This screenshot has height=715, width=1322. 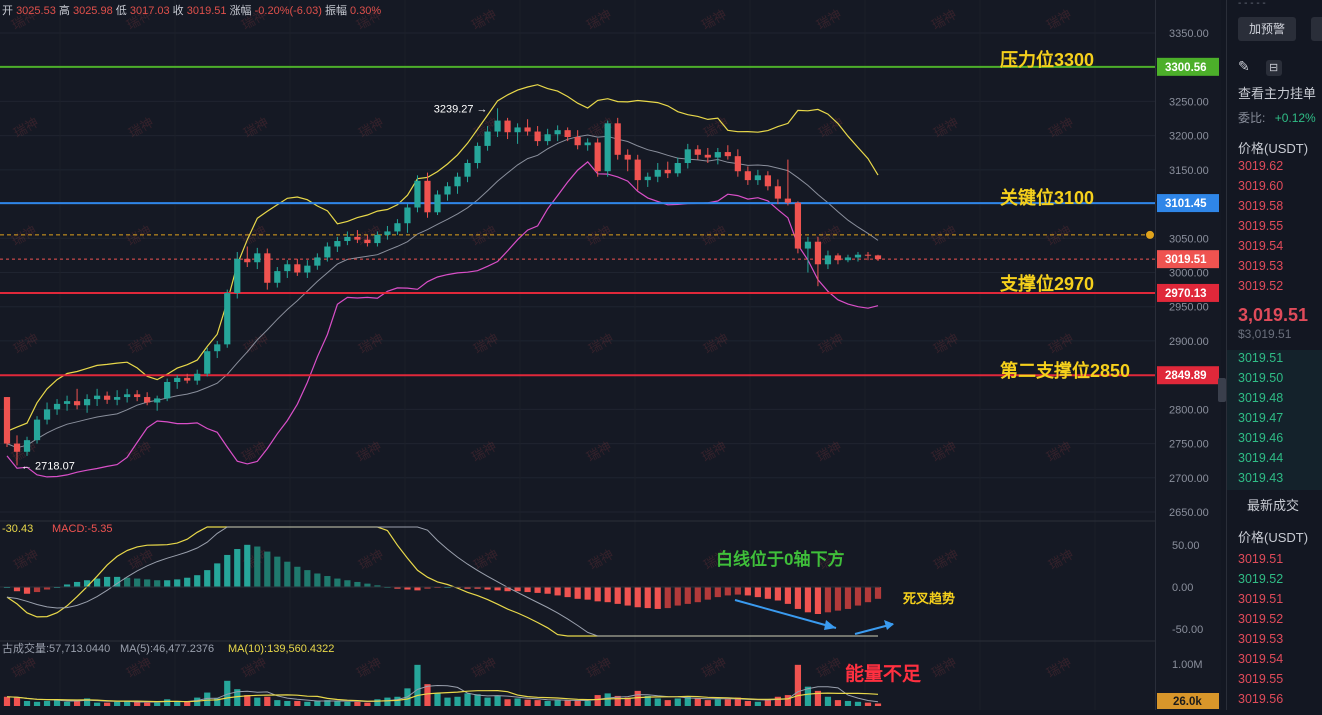 What do you see at coordinates (56, 648) in the screenshot?
I see `volume-value: 古成交量:57,713.0440` at bounding box center [56, 648].